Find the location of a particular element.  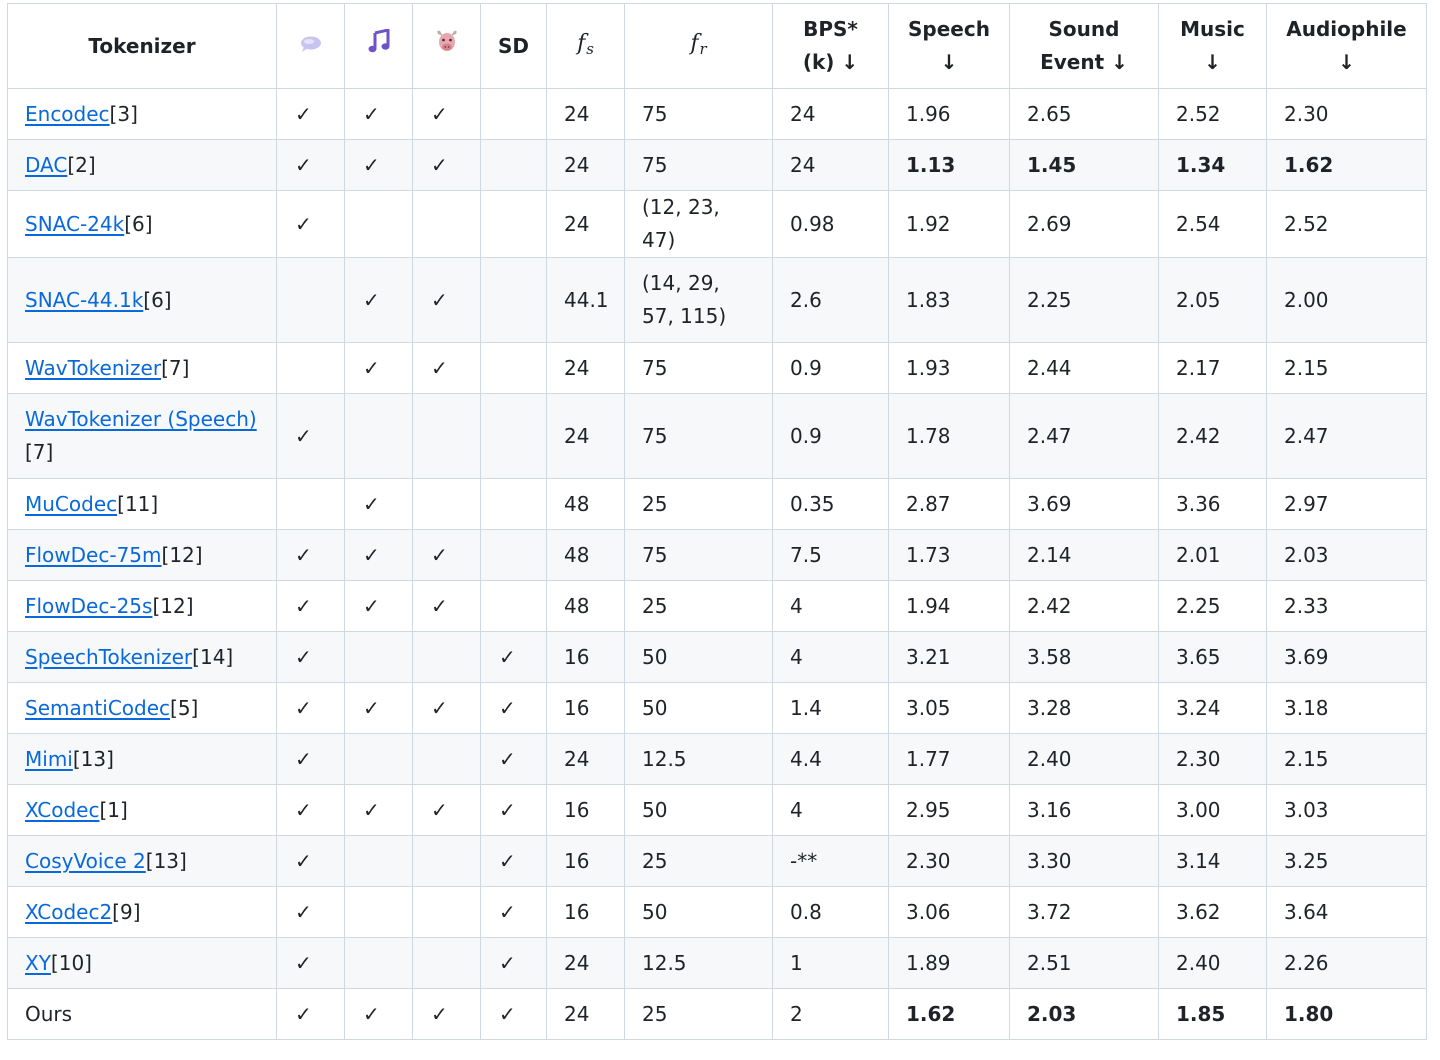

header-speech: Speech ↓ is located at coordinates (949, 46).